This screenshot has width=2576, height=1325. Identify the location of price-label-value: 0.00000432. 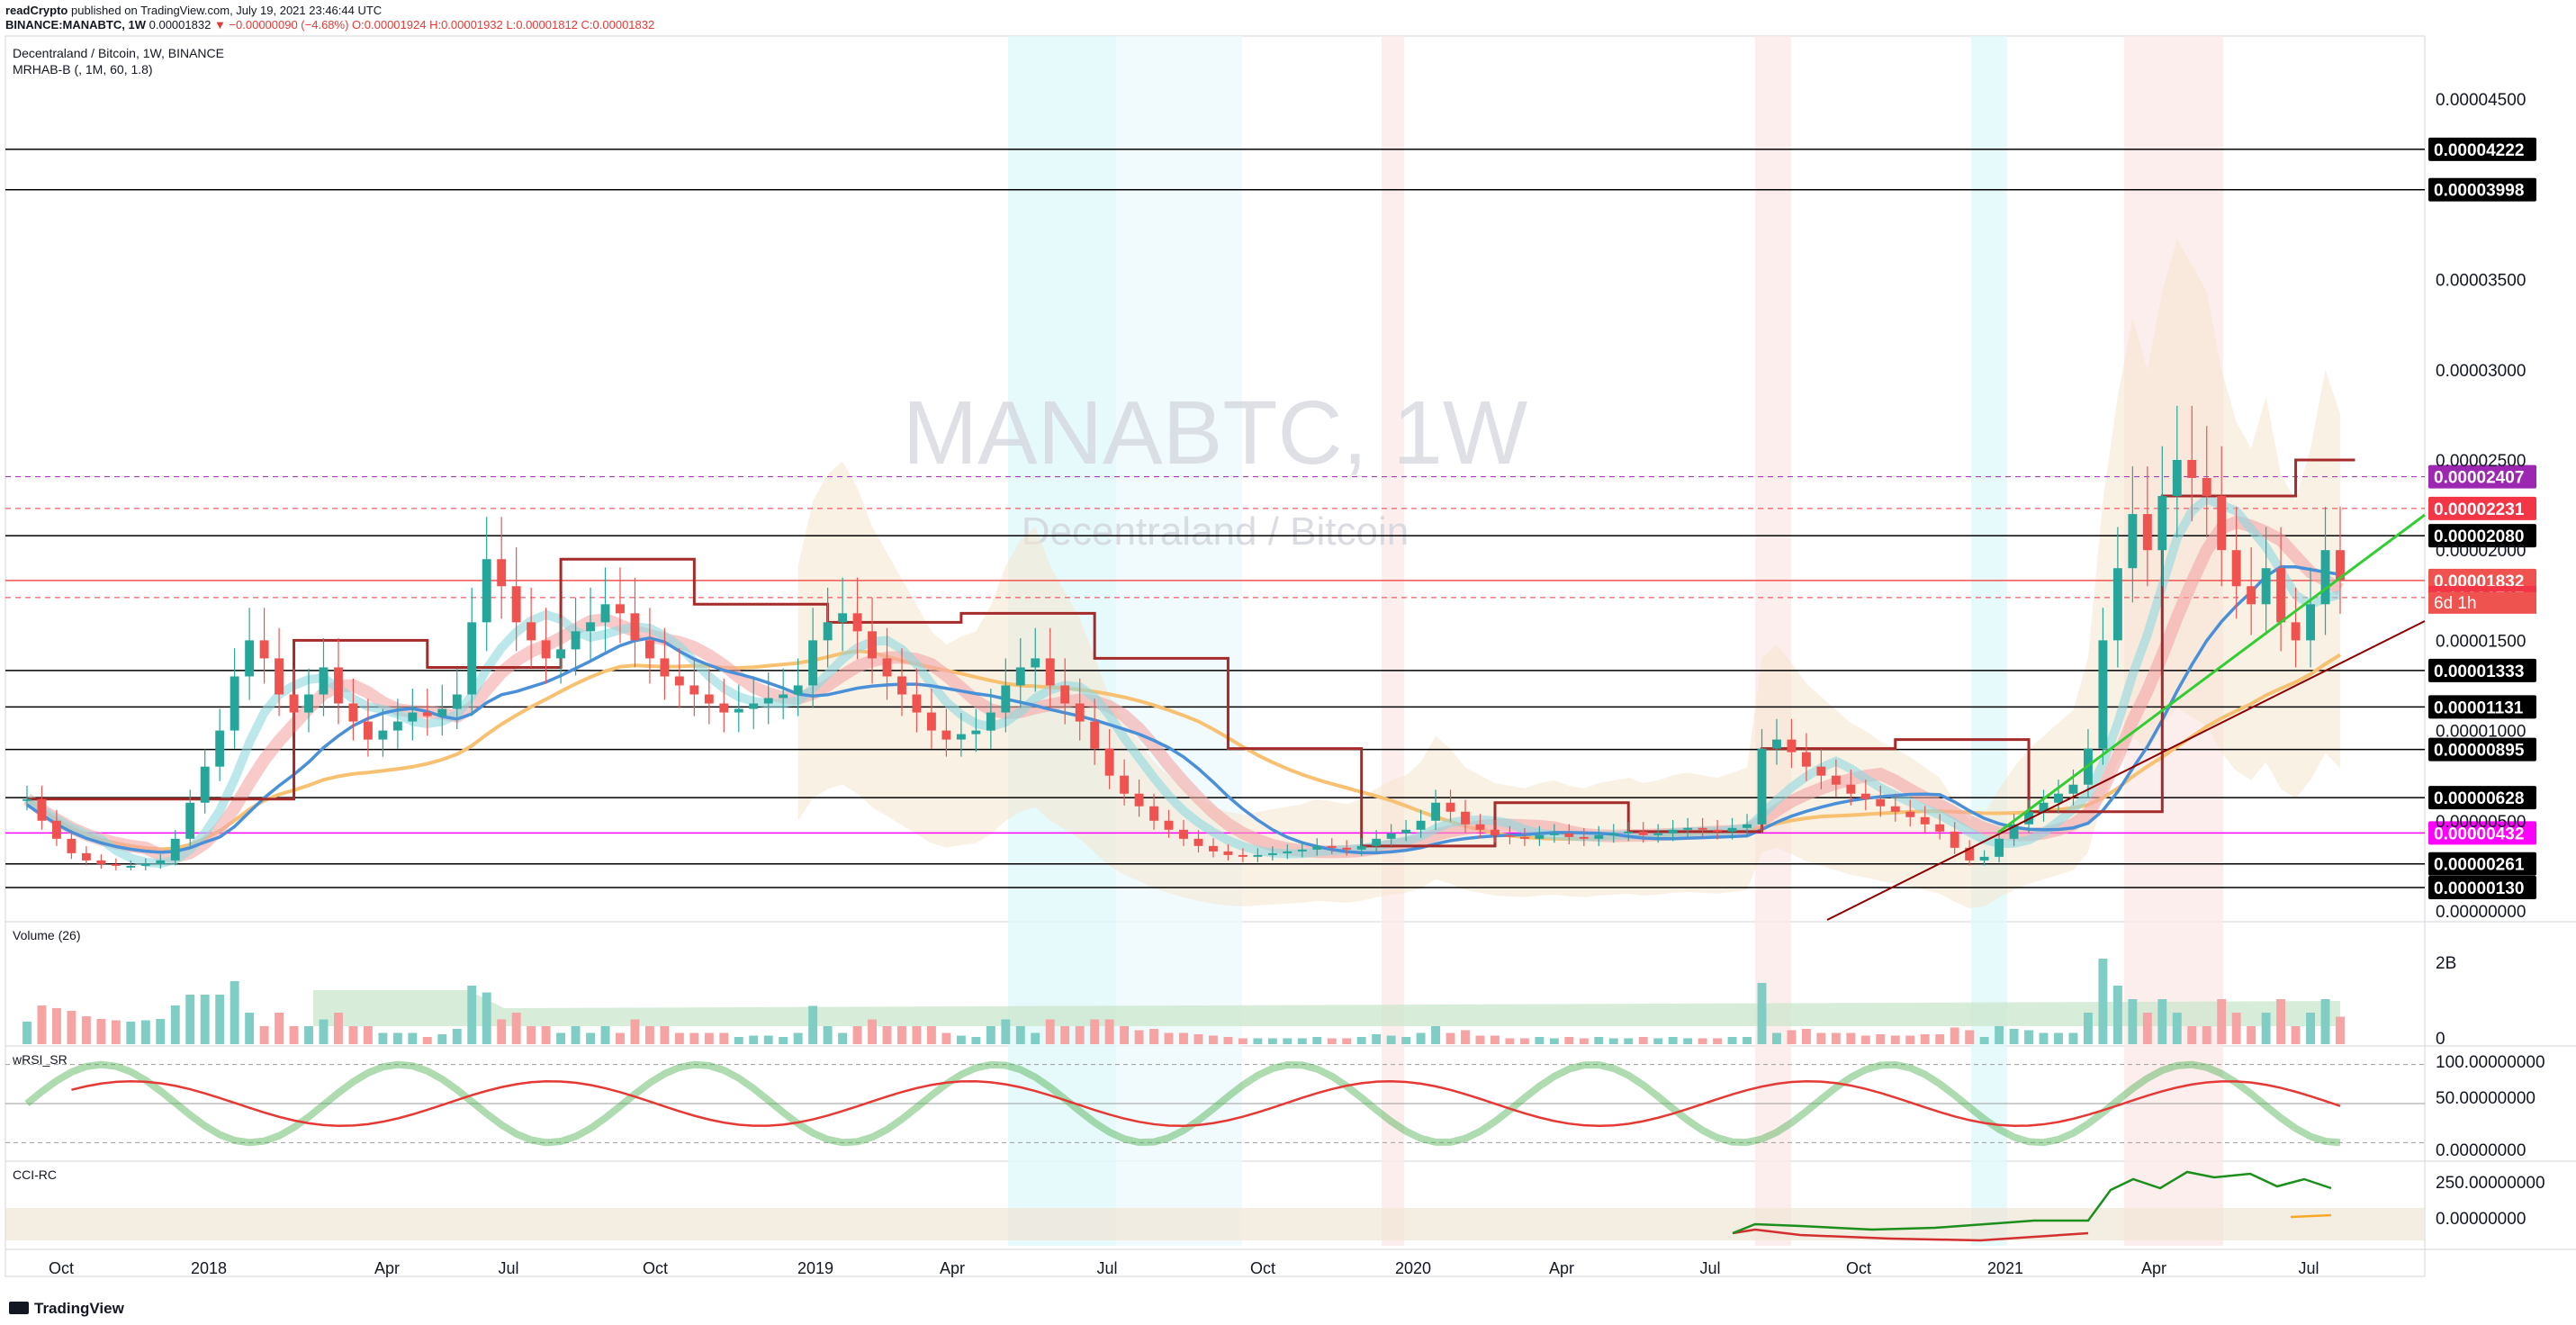
(2479, 834).